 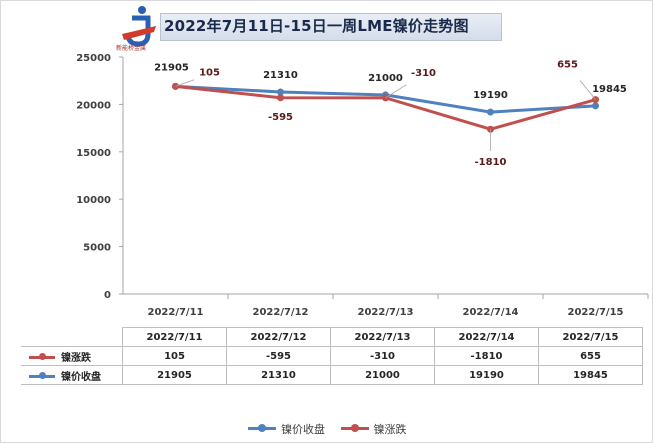 What do you see at coordinates (316, 26) in the screenshot?
I see `chart-title: 2022年7月11日-15日一周LME镍价走势图` at bounding box center [316, 26].